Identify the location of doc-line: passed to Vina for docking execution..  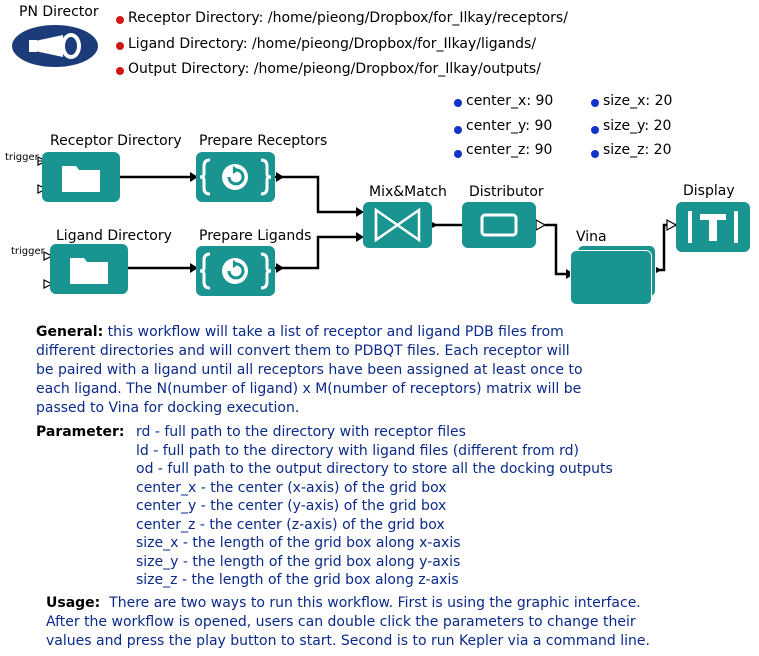
(168, 408).